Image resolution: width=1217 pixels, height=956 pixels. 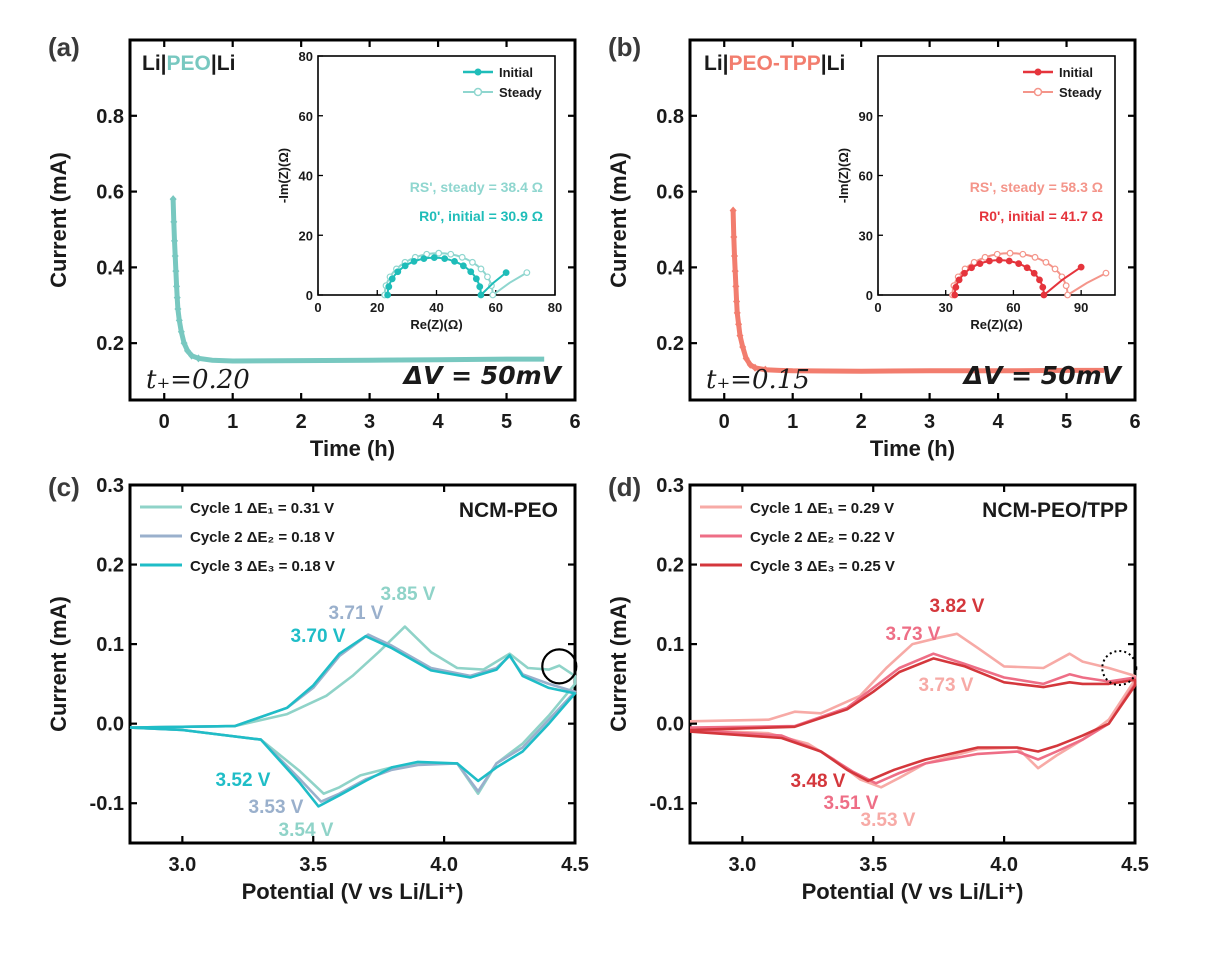 I want to click on inset-y-tick-label: 0, so click(x=869, y=295).